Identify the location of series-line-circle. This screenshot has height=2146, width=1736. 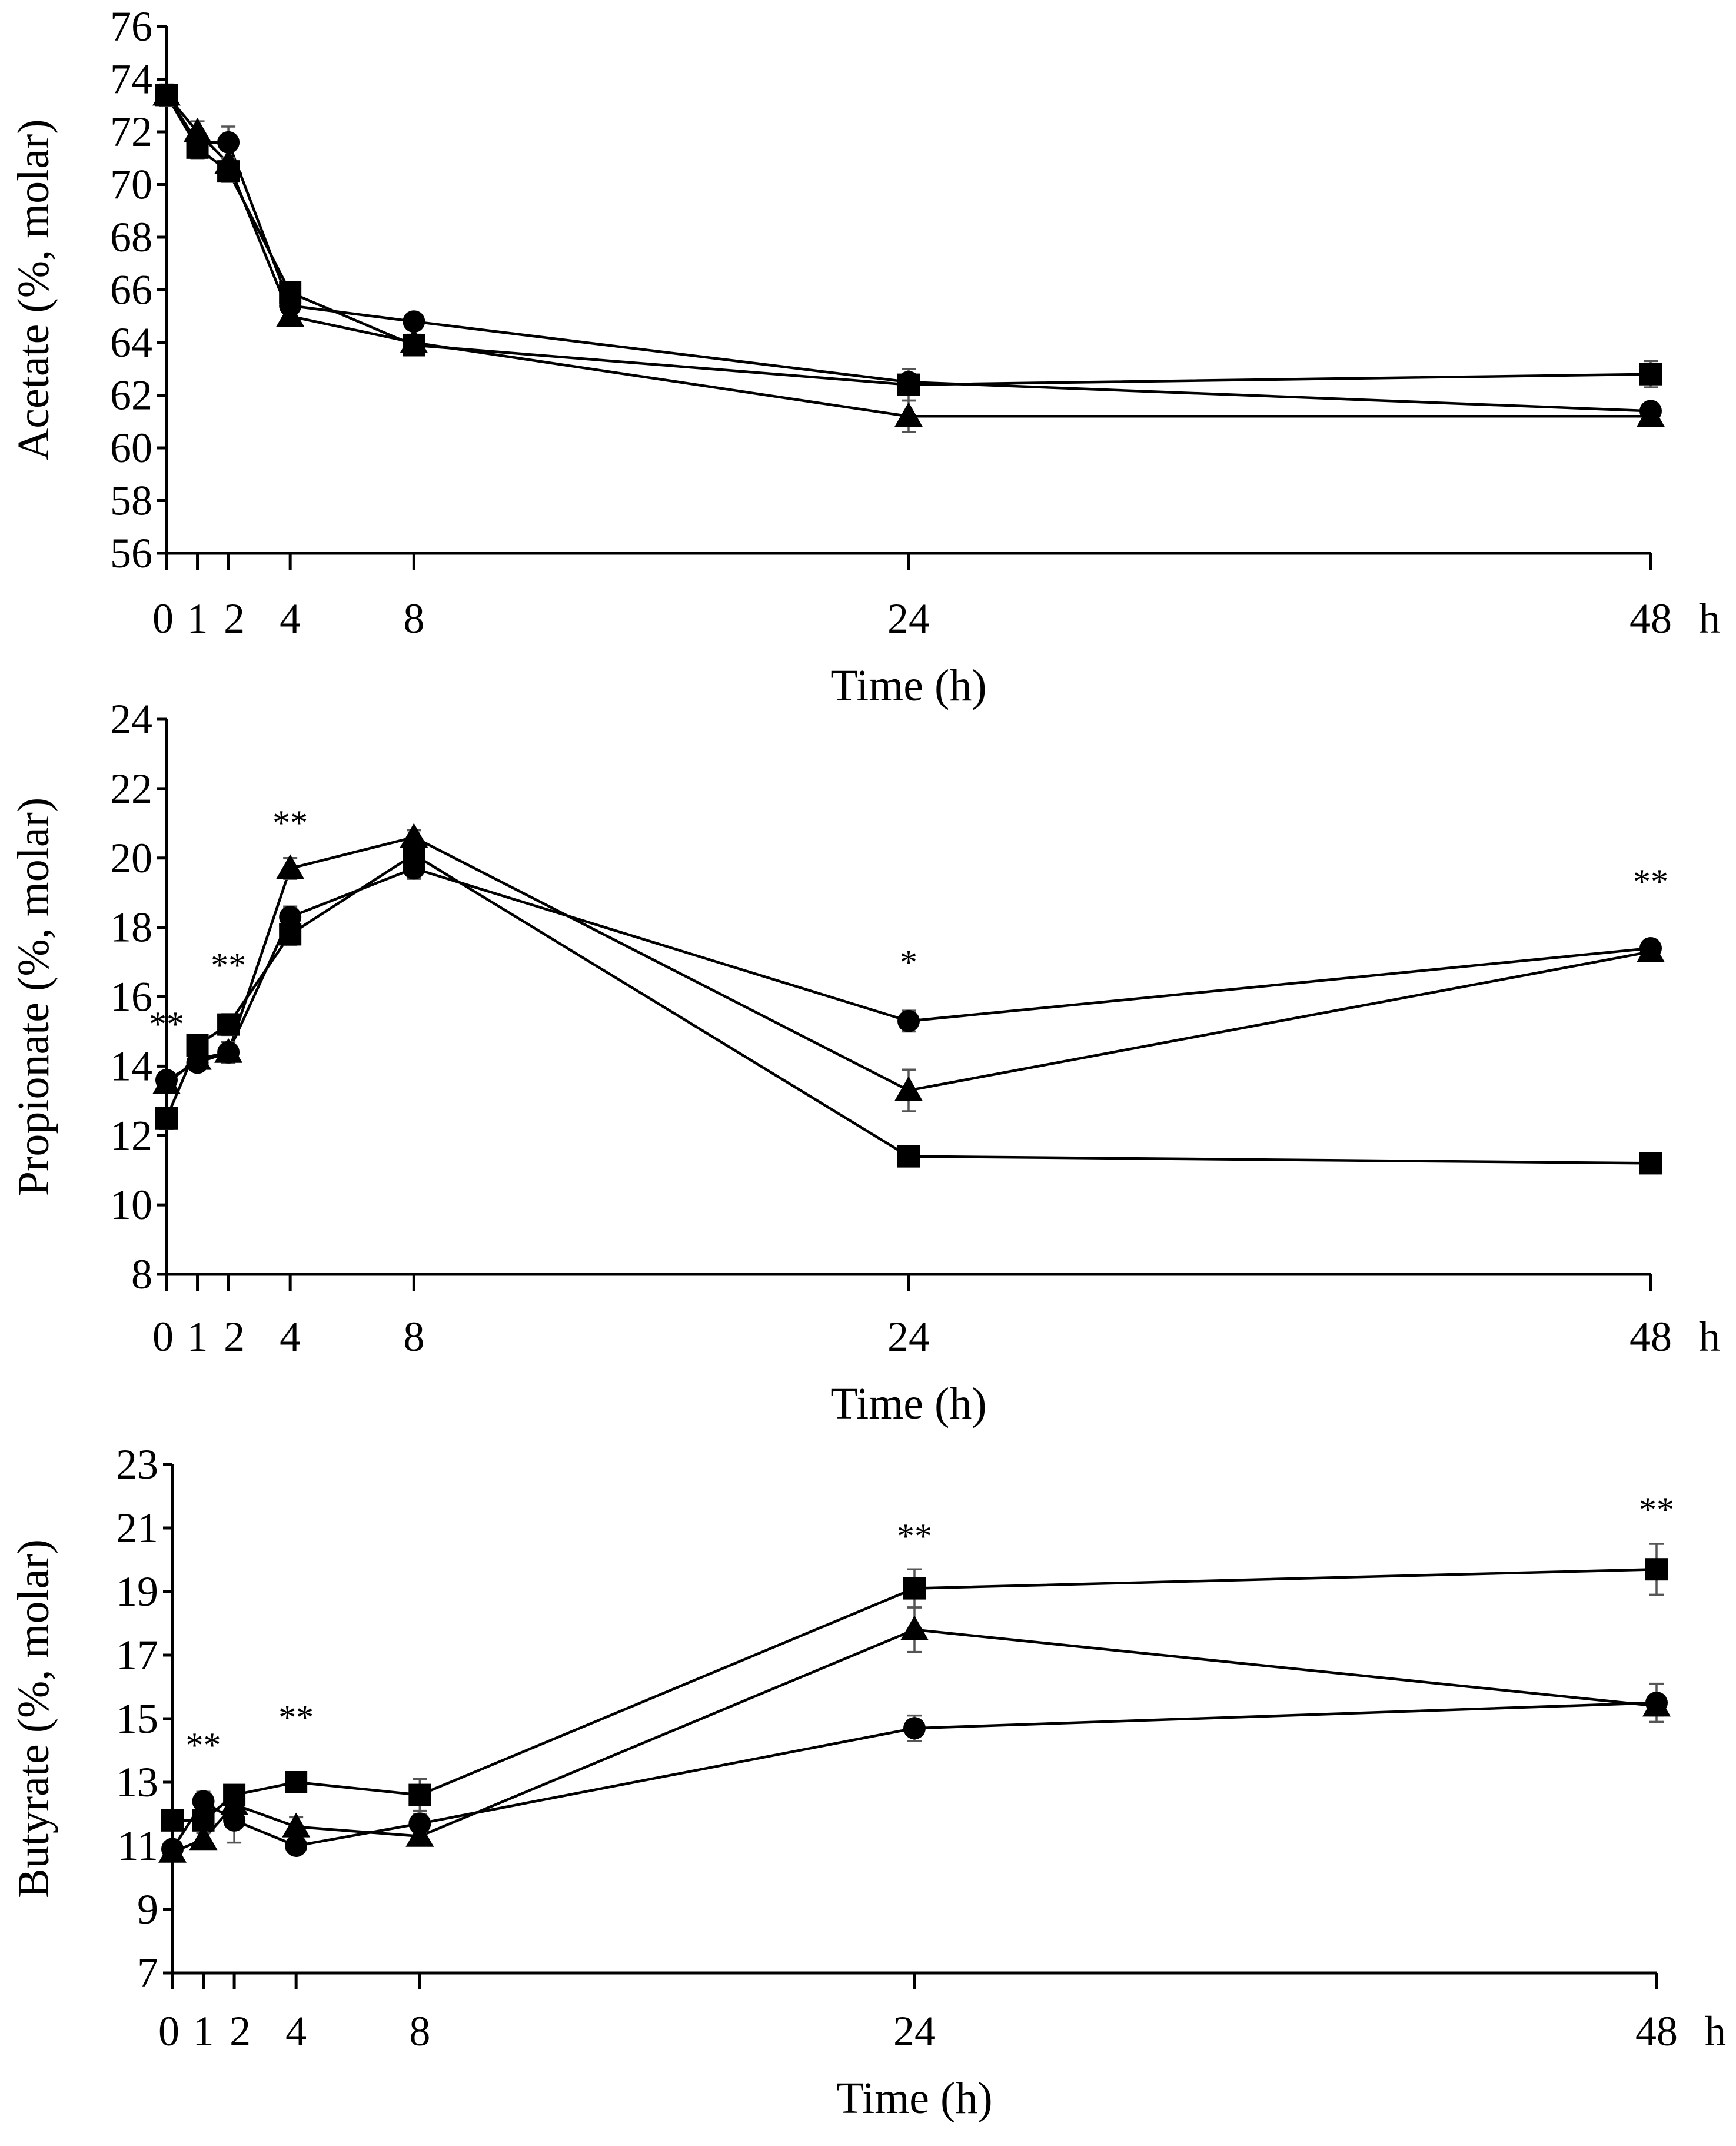
(908, 253).